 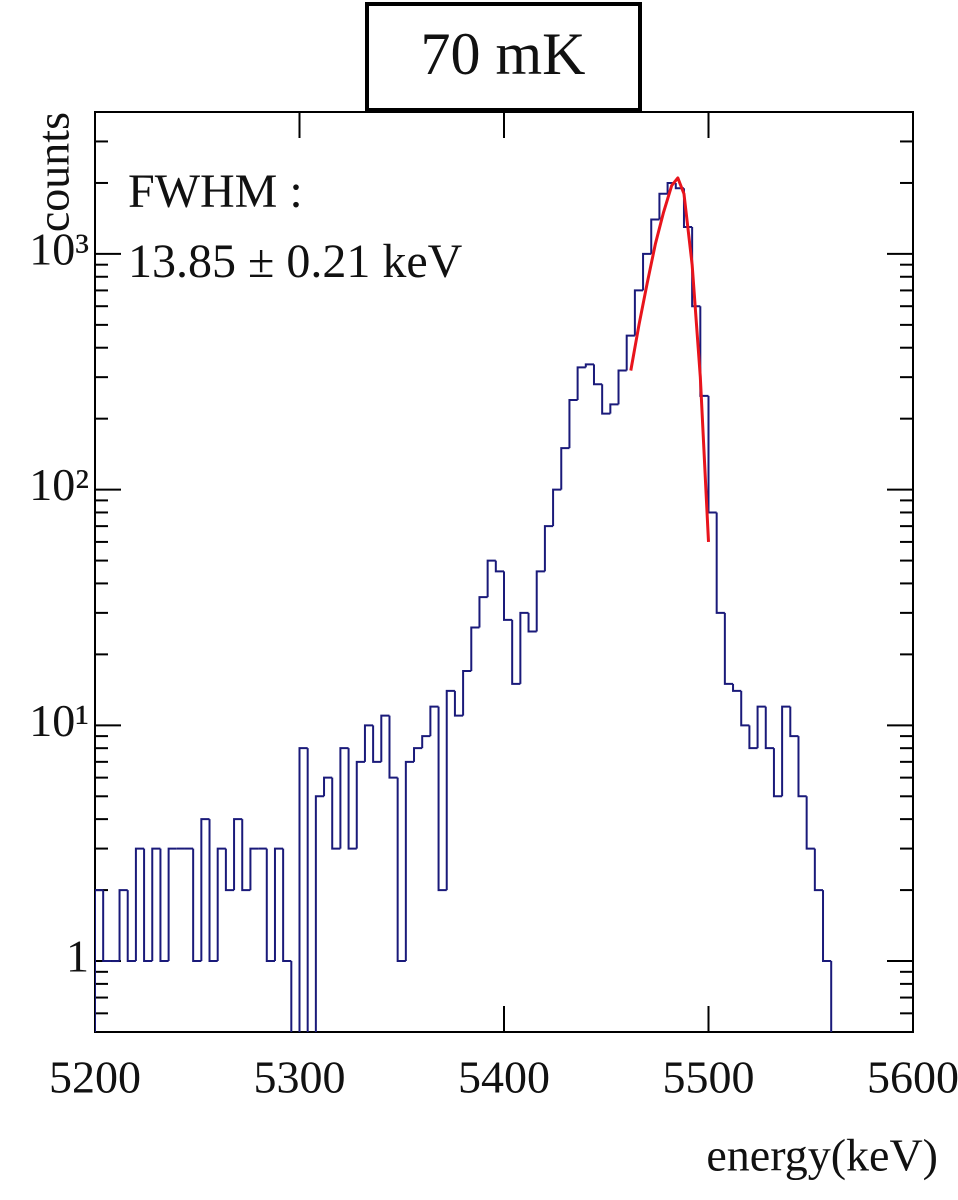 I want to click on y-tick-label: 10², so click(x=59, y=484).